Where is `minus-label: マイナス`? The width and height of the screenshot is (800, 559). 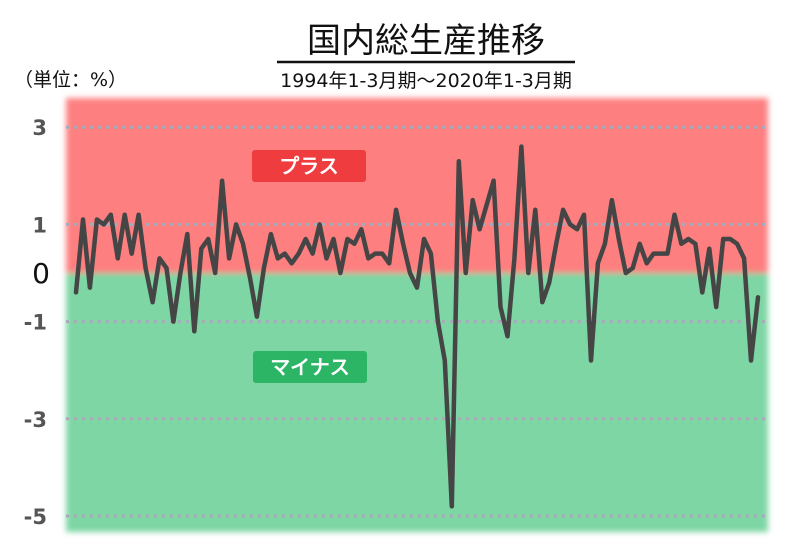 minus-label: マイナス is located at coordinates (310, 367).